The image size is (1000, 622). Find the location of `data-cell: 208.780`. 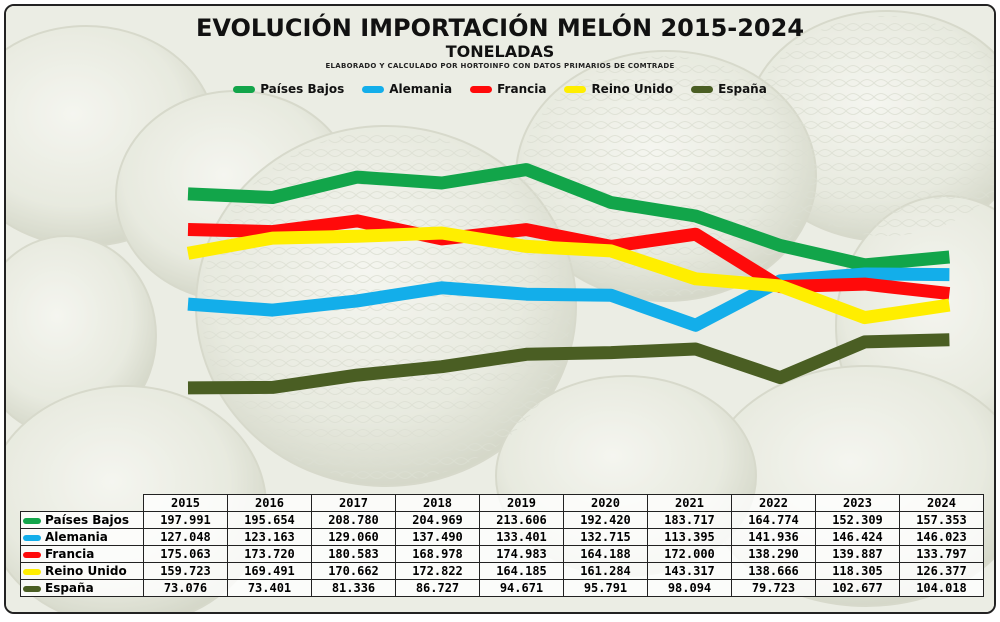

data-cell: 208.780 is located at coordinates (353, 520).